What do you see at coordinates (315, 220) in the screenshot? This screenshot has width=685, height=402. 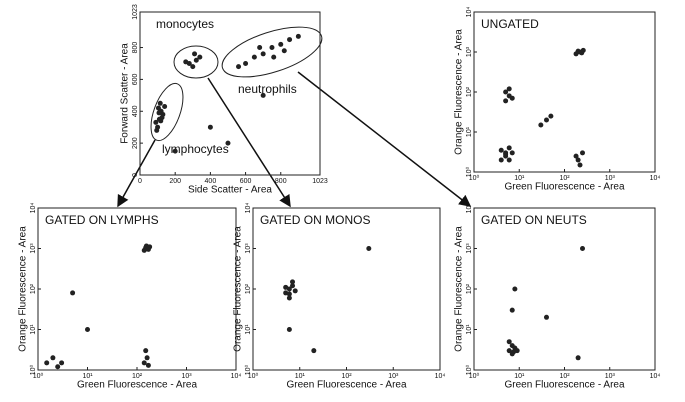 I see `plot-title: GATED ON MONOS` at bounding box center [315, 220].